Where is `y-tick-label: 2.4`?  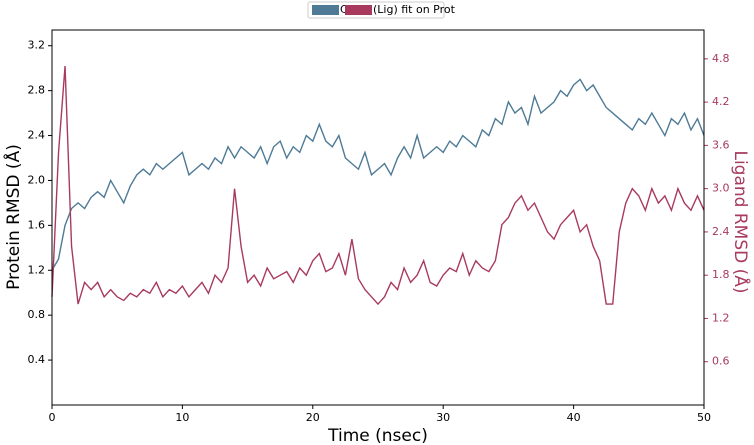 y-tick-label: 2.4 is located at coordinates (37, 135).